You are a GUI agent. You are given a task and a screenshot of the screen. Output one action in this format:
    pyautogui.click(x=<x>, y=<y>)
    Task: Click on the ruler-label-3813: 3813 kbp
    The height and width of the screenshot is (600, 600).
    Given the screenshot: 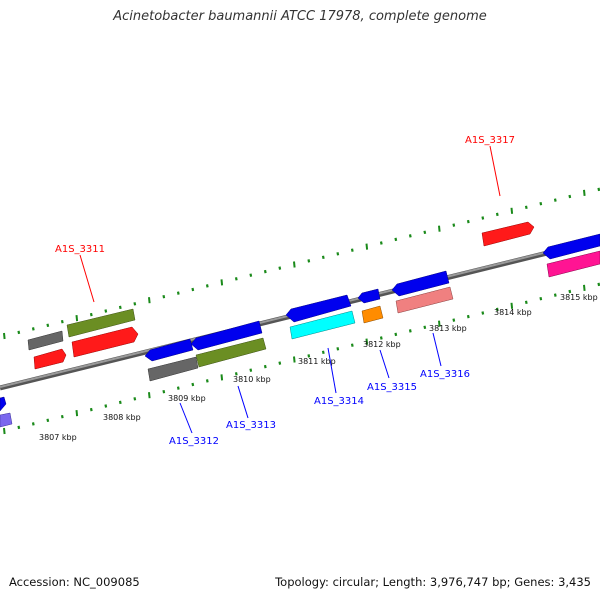 What is the action you would take?
    pyautogui.click(x=448, y=328)
    